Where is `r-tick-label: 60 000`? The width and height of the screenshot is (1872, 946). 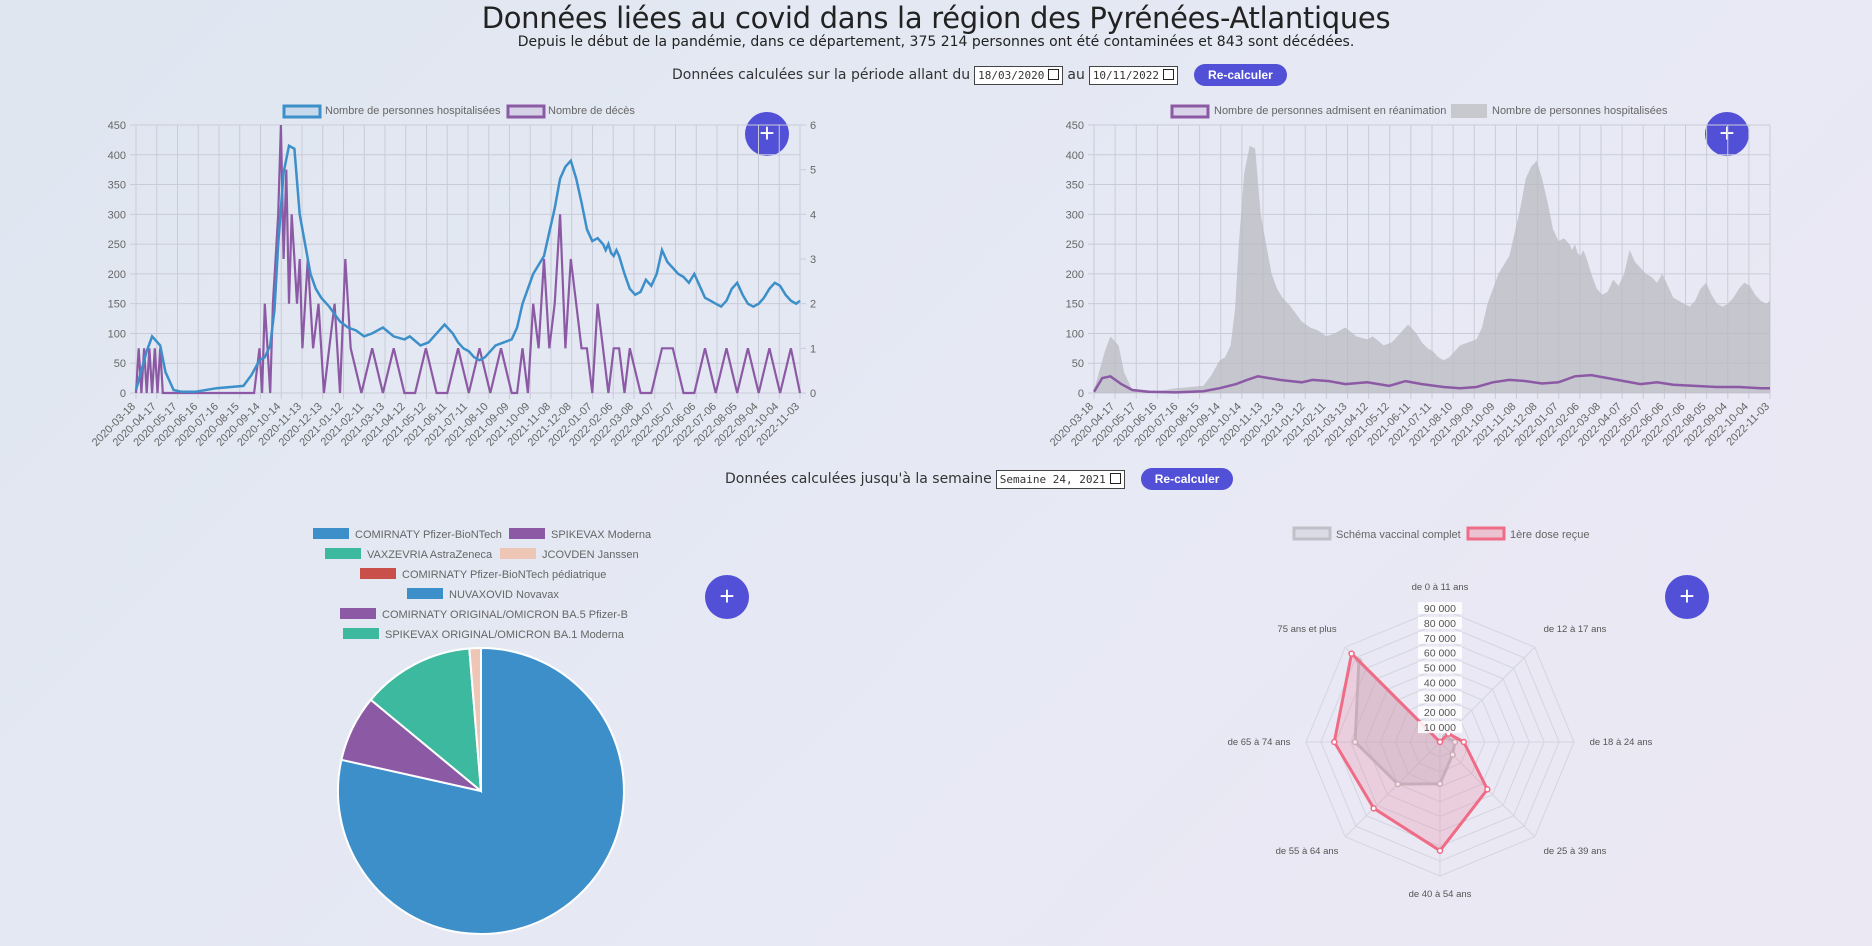
r-tick-label: 60 000 is located at coordinates (1440, 654).